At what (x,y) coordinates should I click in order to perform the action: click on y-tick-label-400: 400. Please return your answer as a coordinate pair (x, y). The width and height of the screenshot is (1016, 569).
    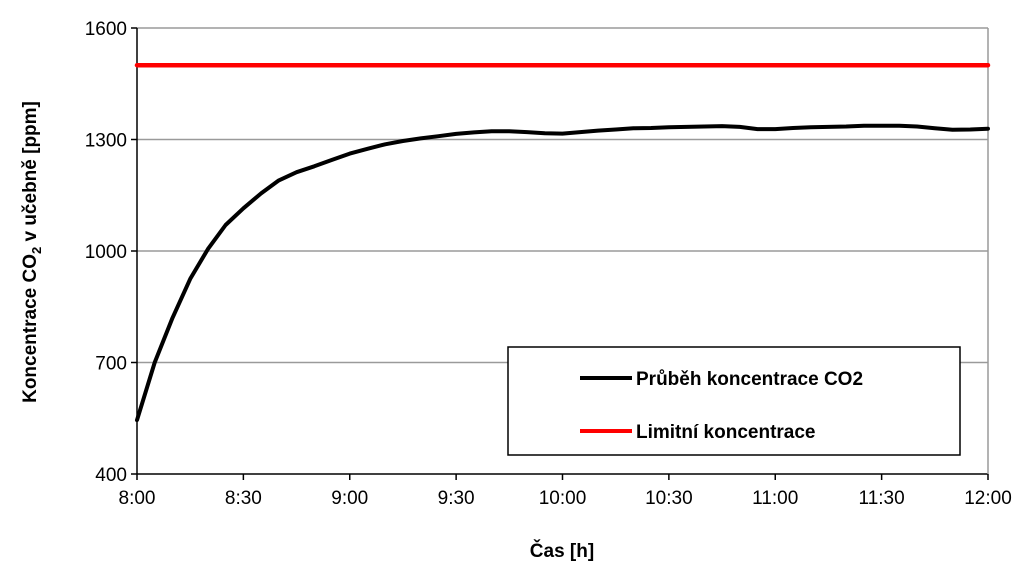
    Looking at the image, I should click on (111, 475).